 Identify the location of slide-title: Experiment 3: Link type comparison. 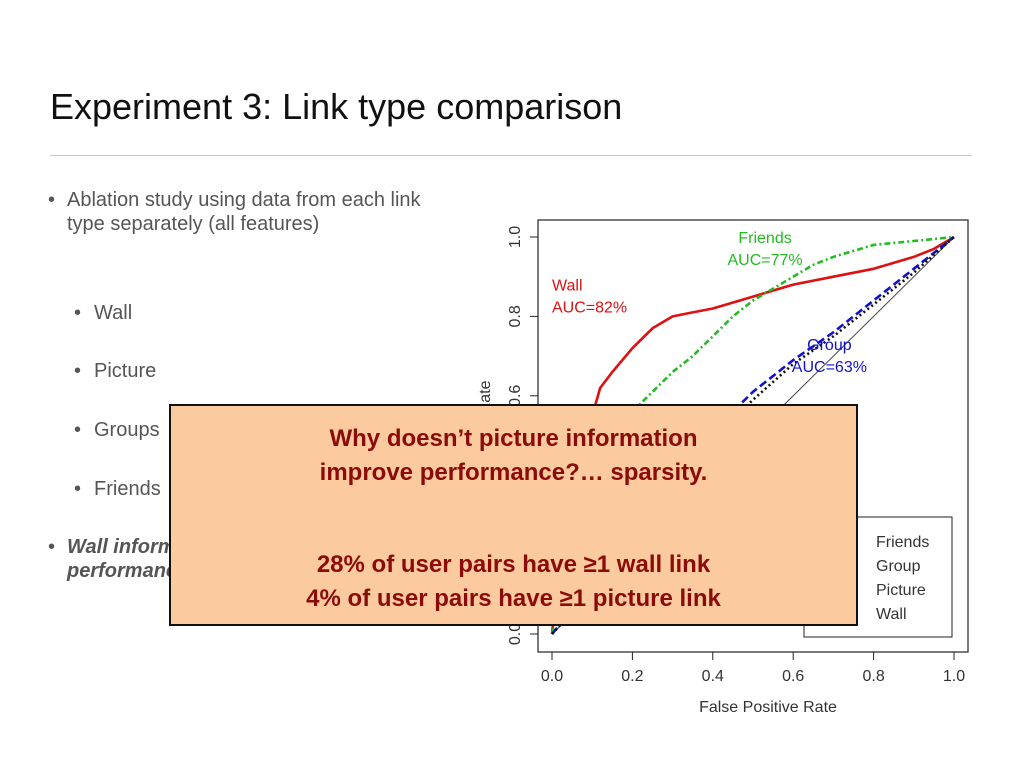
(336, 106).